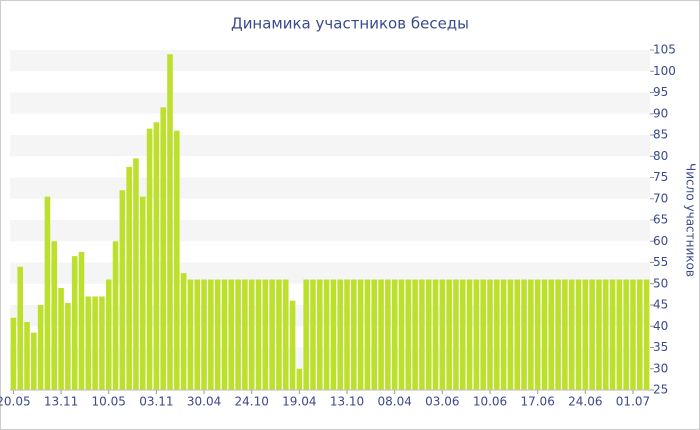 The width and height of the screenshot is (700, 430). Describe the element at coordinates (660, 368) in the screenshot. I see `y-tick-label: 30` at that location.